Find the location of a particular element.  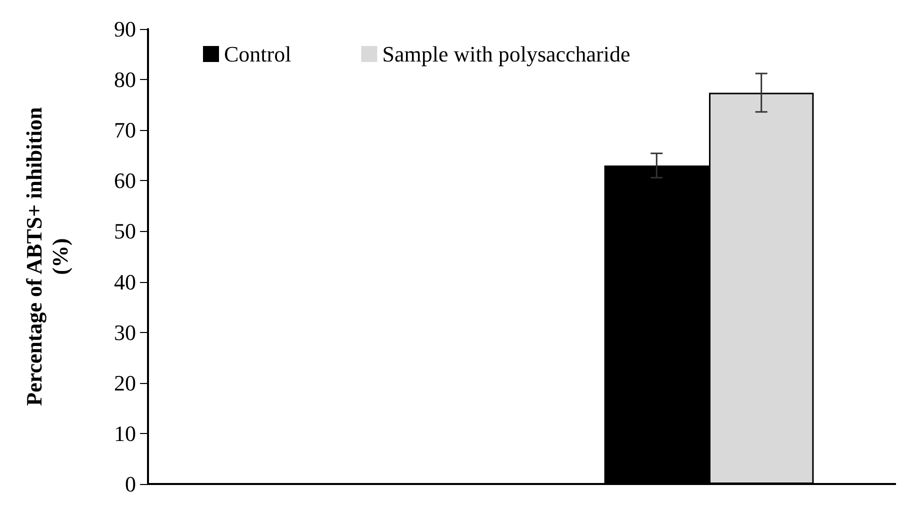

y-tick-label: 20 is located at coordinates (125, 383).